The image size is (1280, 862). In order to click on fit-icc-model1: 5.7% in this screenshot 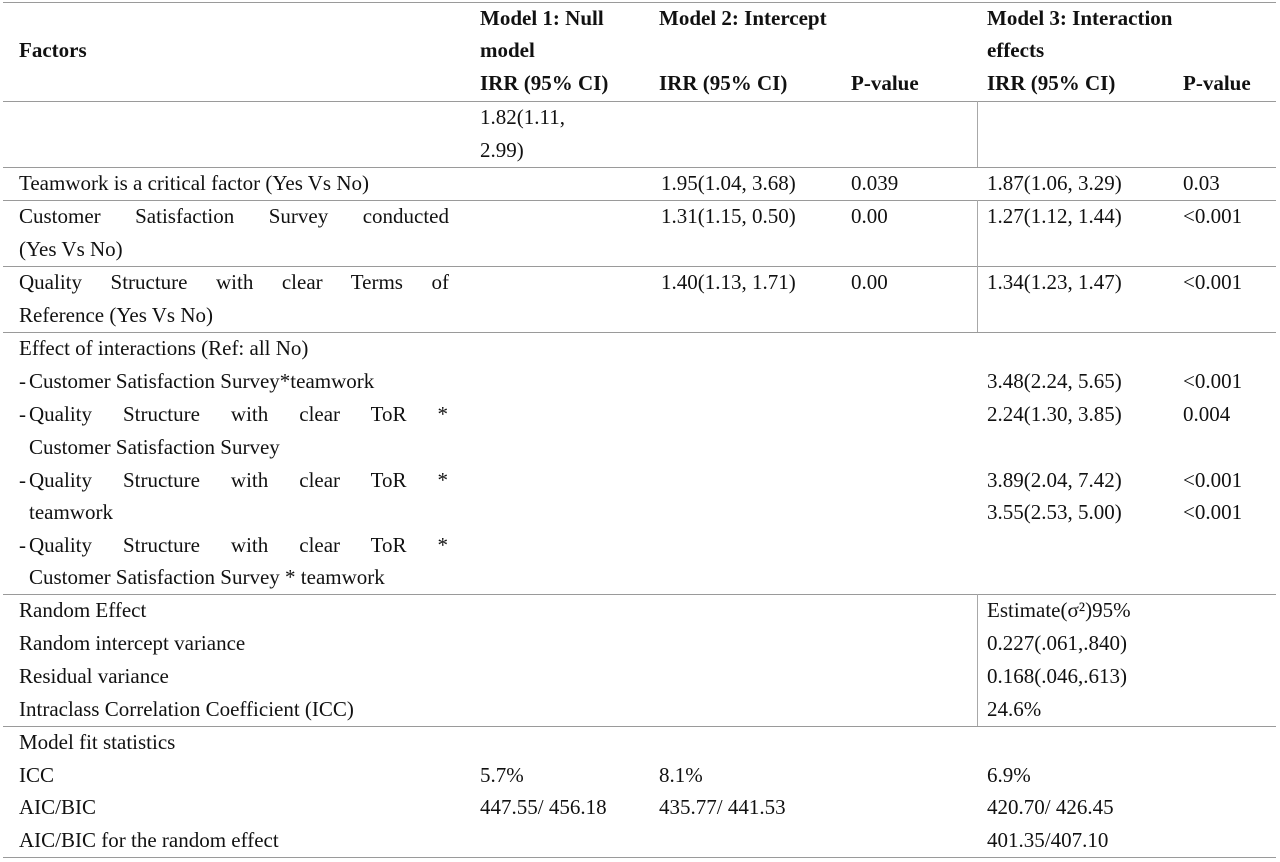, I will do `click(502, 775)`.